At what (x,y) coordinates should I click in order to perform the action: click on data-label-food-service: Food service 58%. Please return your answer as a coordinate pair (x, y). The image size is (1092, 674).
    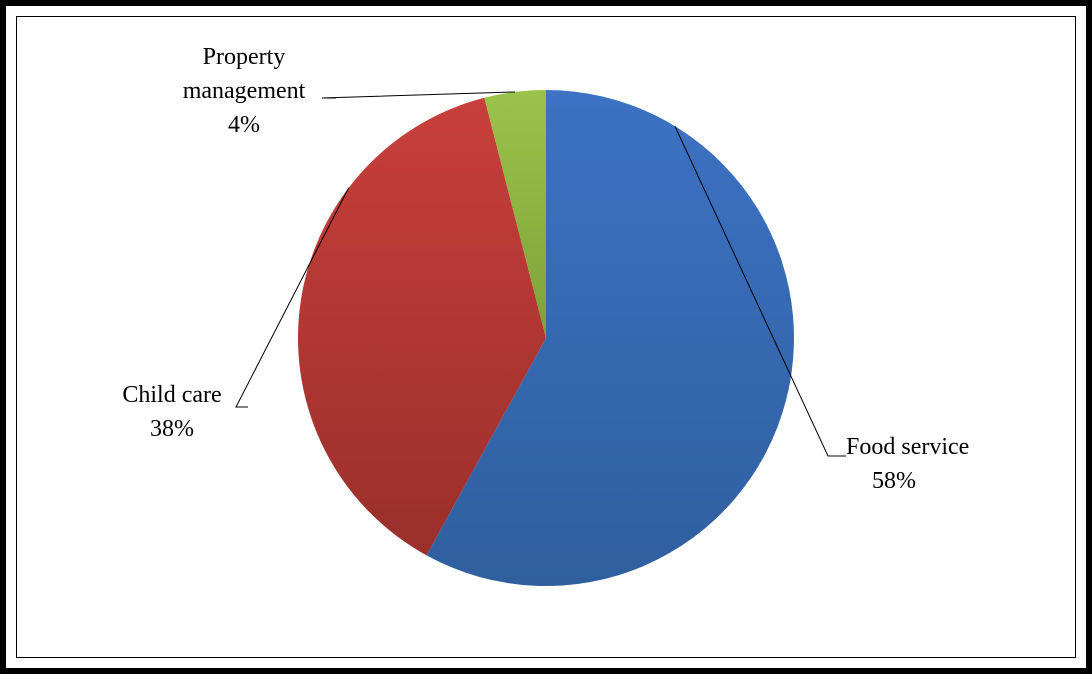
    Looking at the image, I should click on (907, 464).